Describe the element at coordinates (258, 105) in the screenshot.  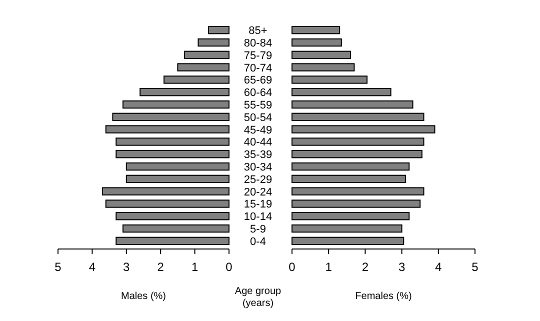
I see `y-tick-label: 55-59` at that location.